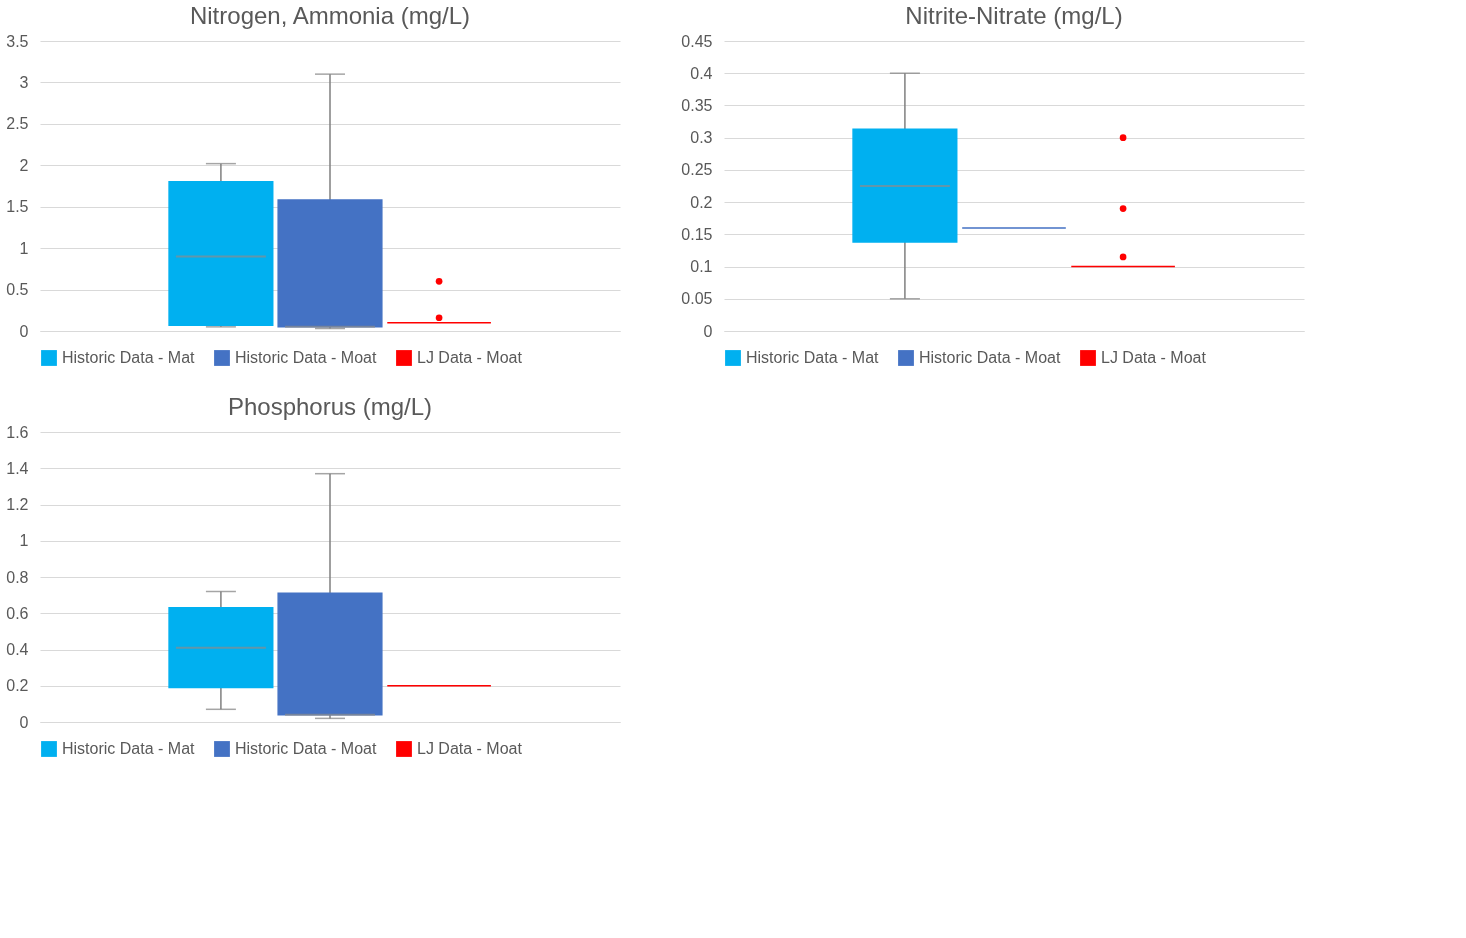 The image size is (1466, 938). What do you see at coordinates (17, 577) in the screenshot?
I see `y-tick-label: 0.8` at bounding box center [17, 577].